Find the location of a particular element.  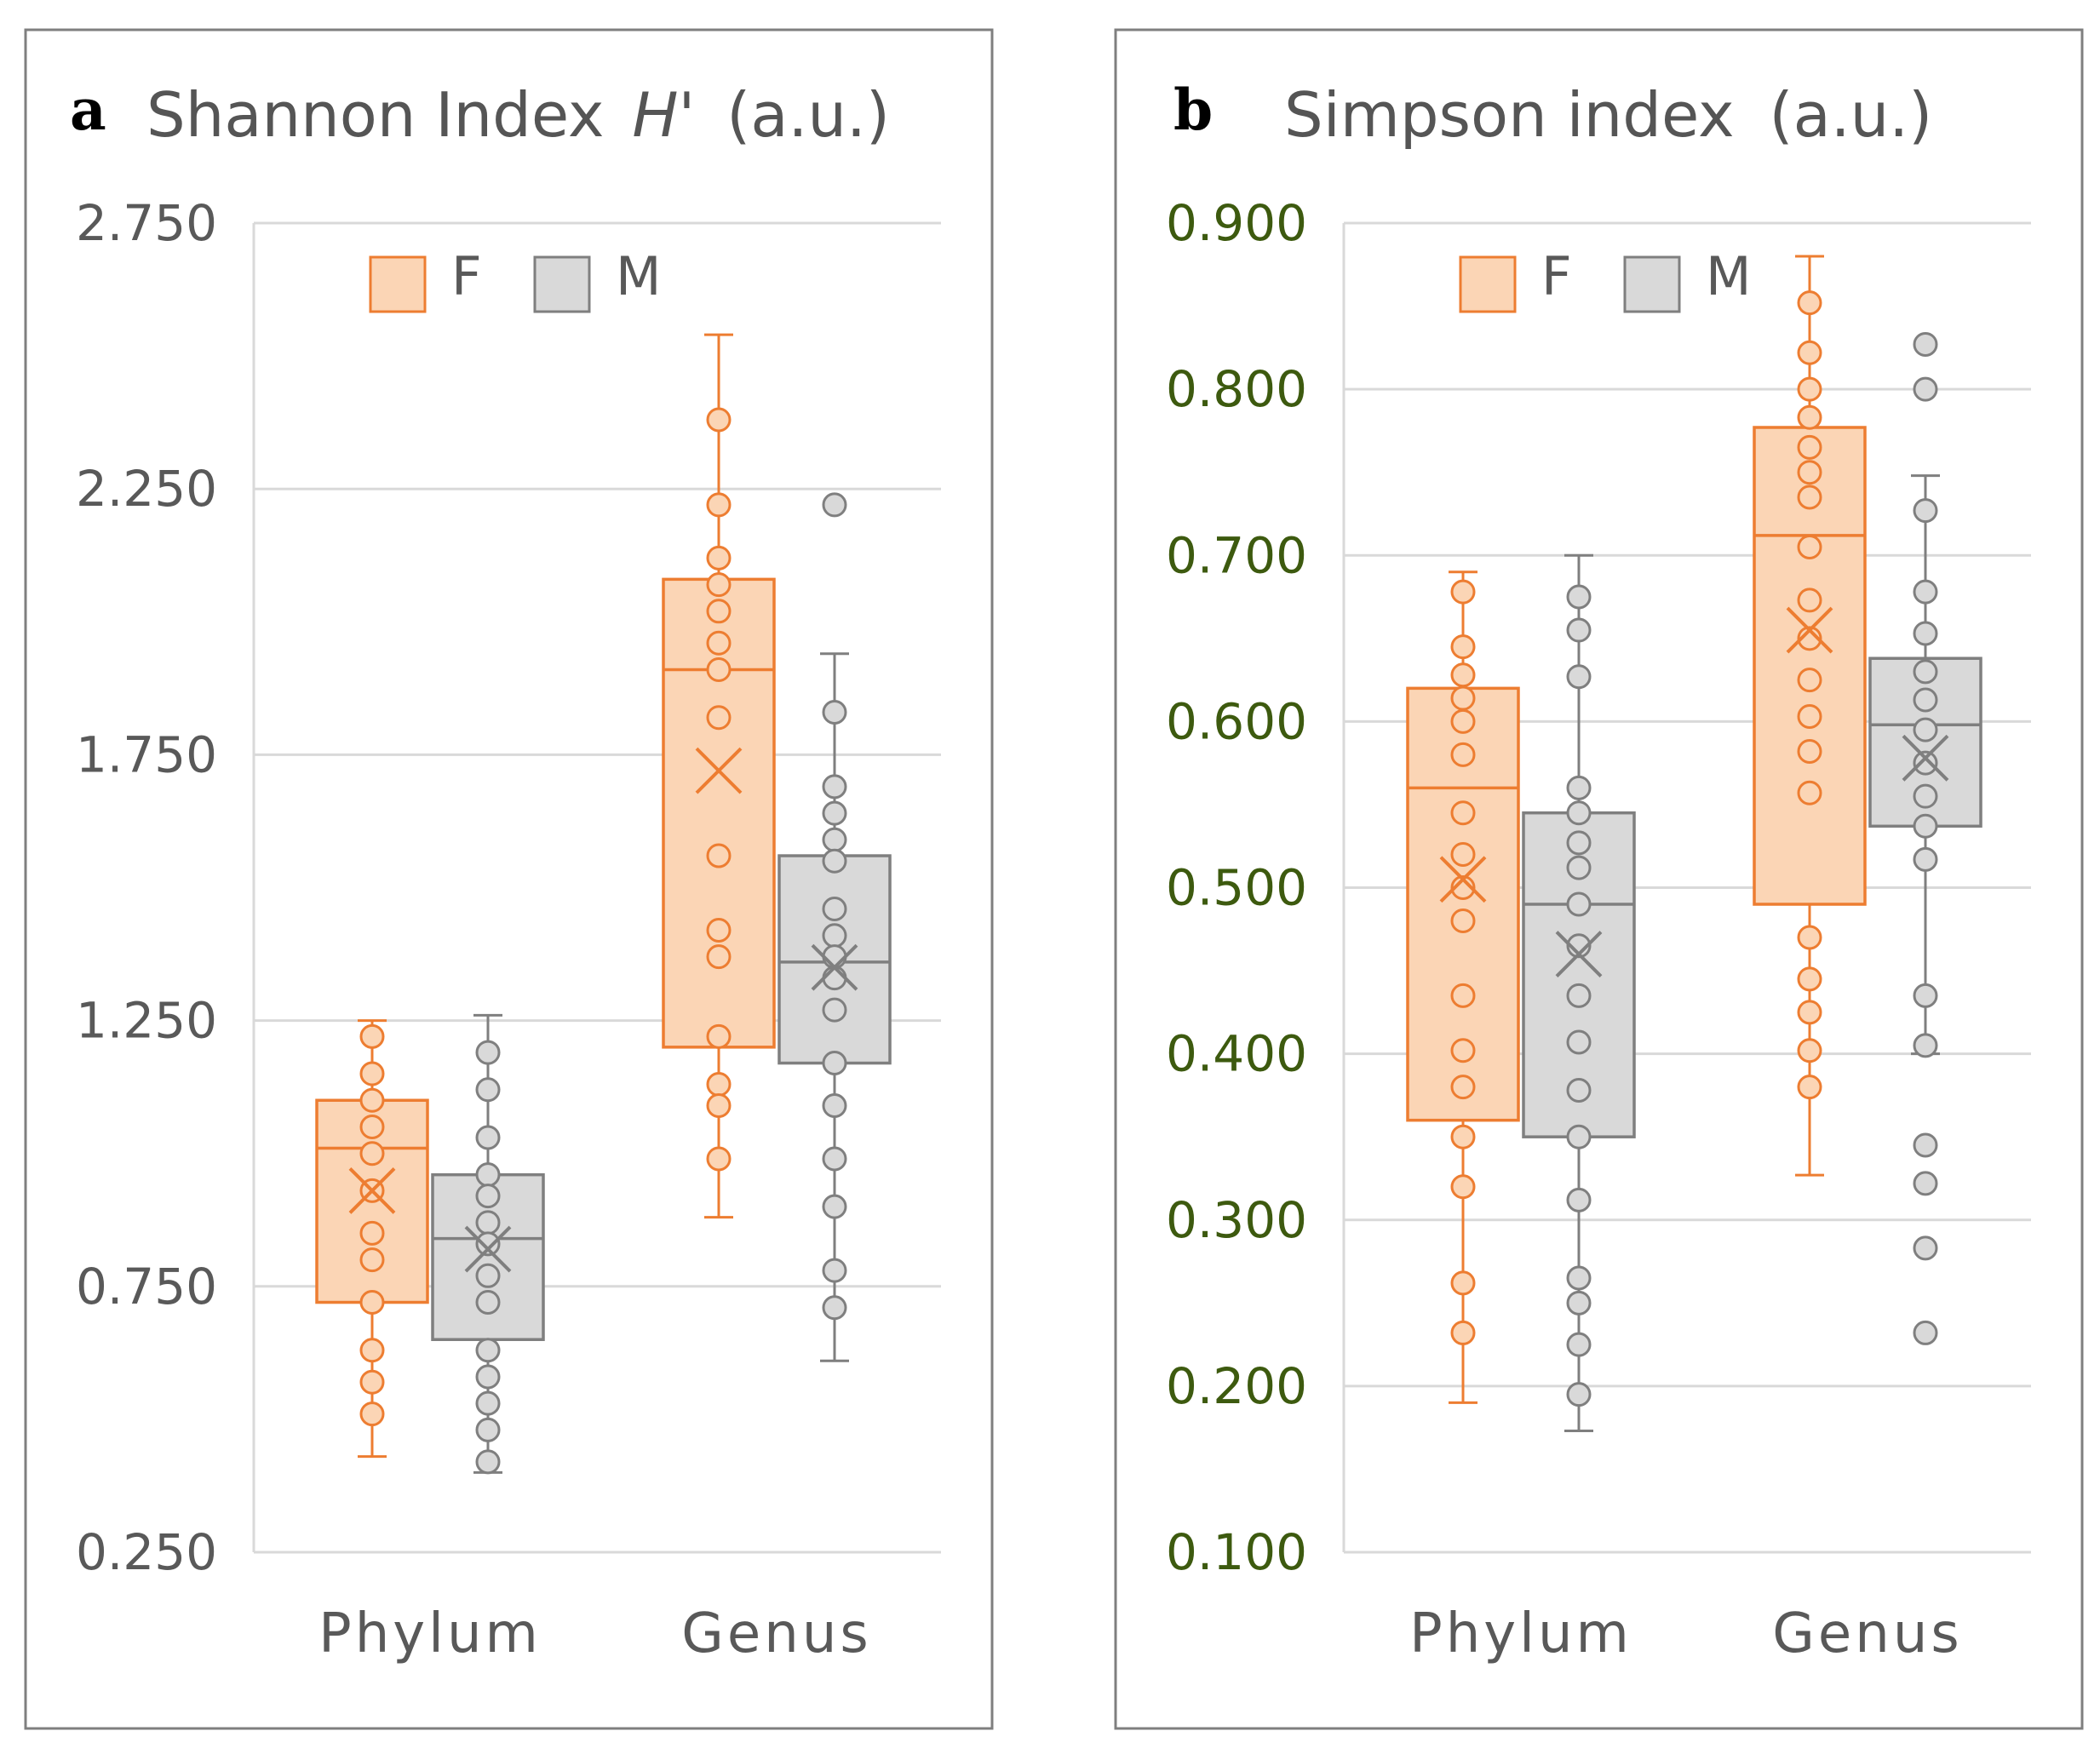

box-F-phylum is located at coordinates (1463, 987).